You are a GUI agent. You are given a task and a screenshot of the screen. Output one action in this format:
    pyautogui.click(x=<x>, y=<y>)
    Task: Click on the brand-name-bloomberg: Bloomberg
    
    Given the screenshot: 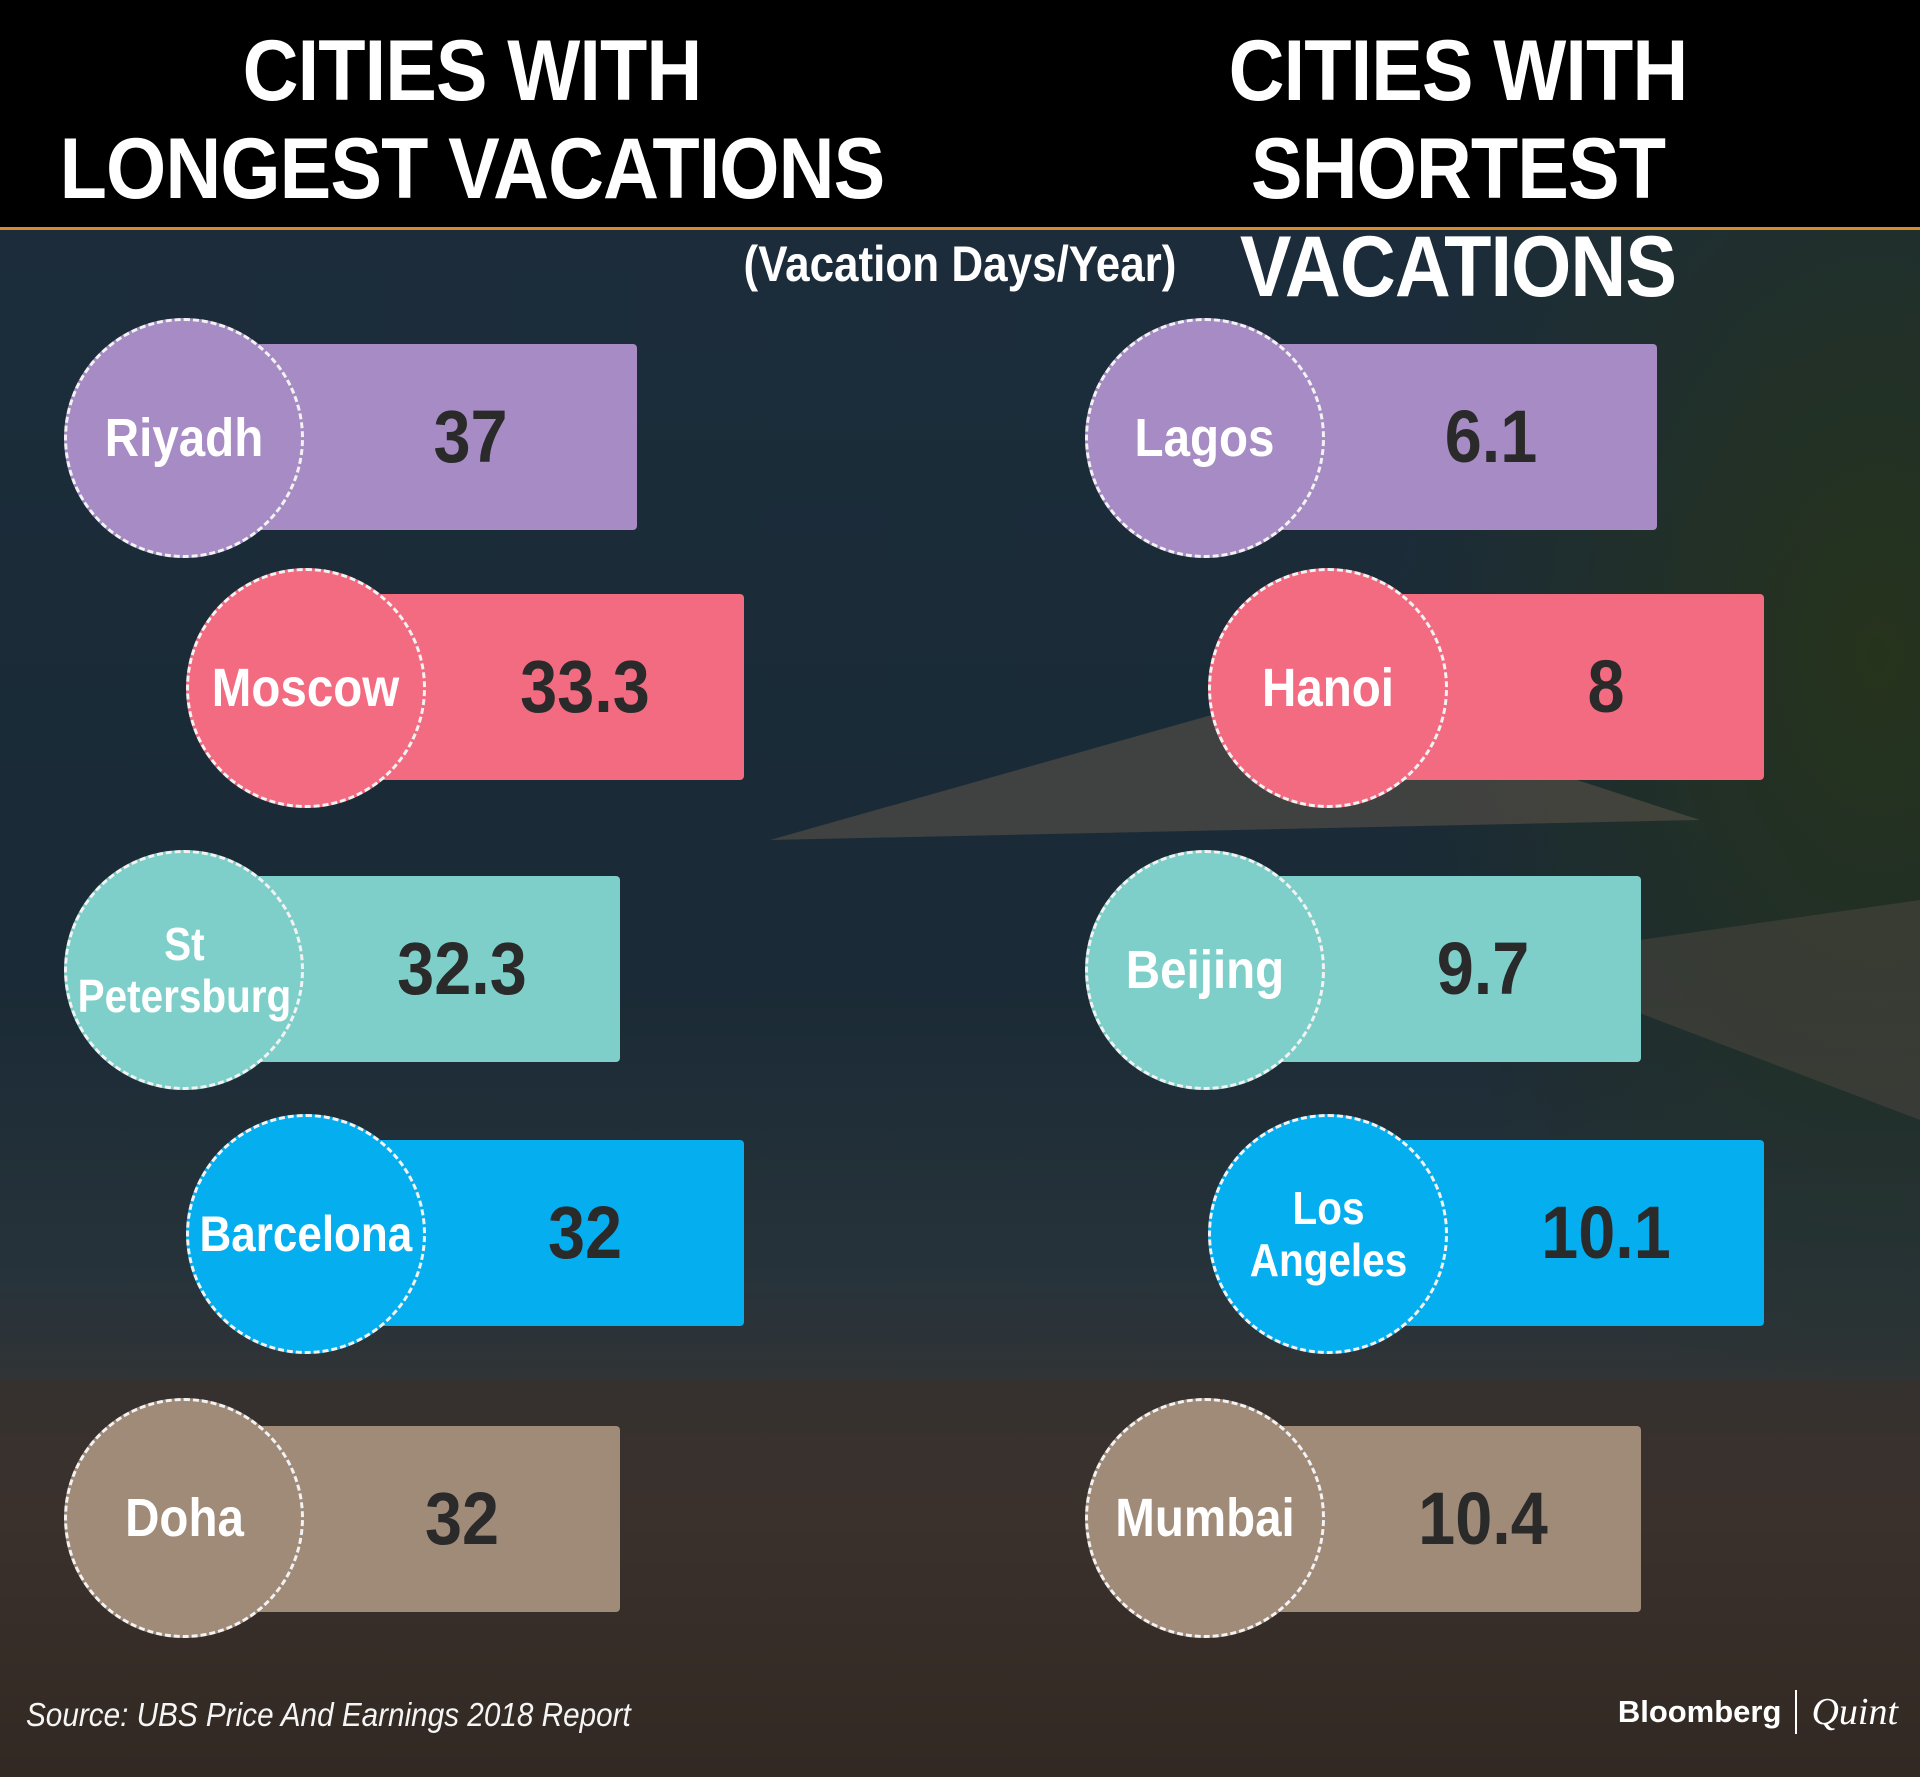 What is the action you would take?
    pyautogui.click(x=1699, y=1711)
    